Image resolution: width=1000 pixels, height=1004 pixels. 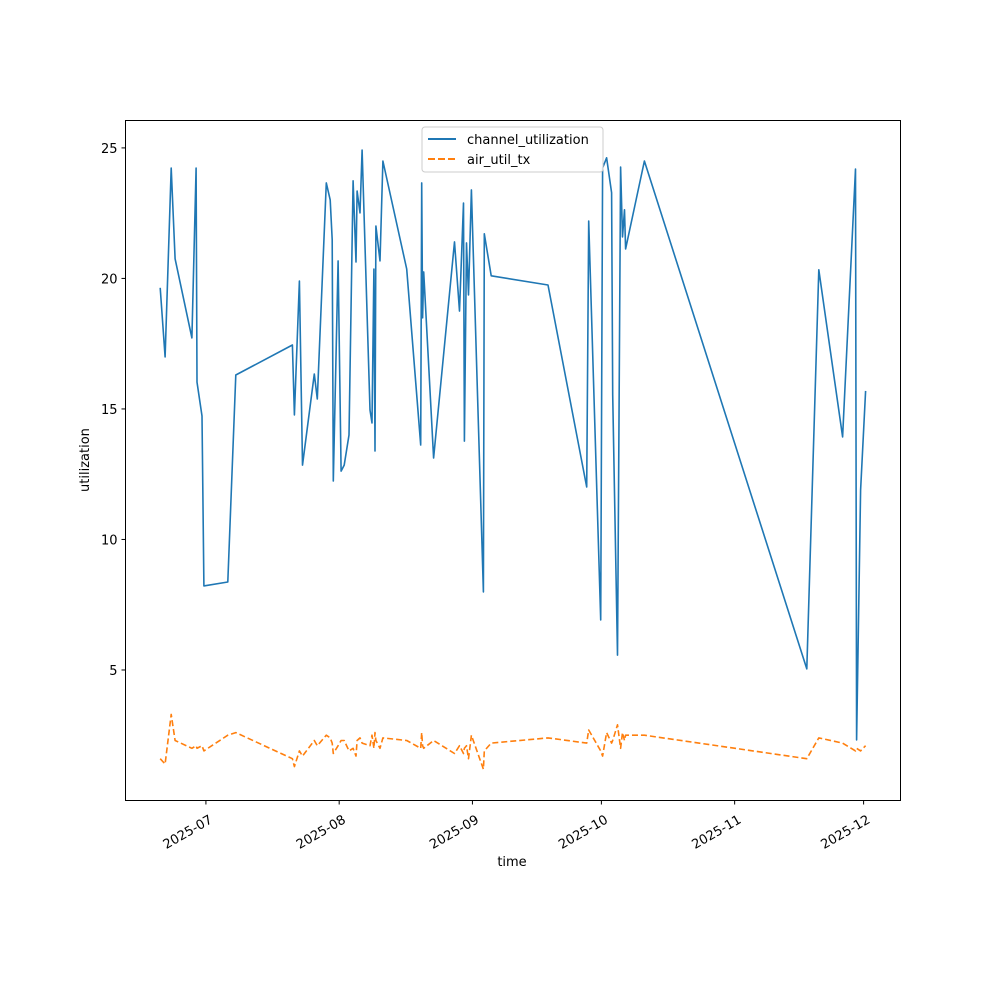 I want to click on legend: channel_utilization air_util_tx, so click(x=512, y=149).